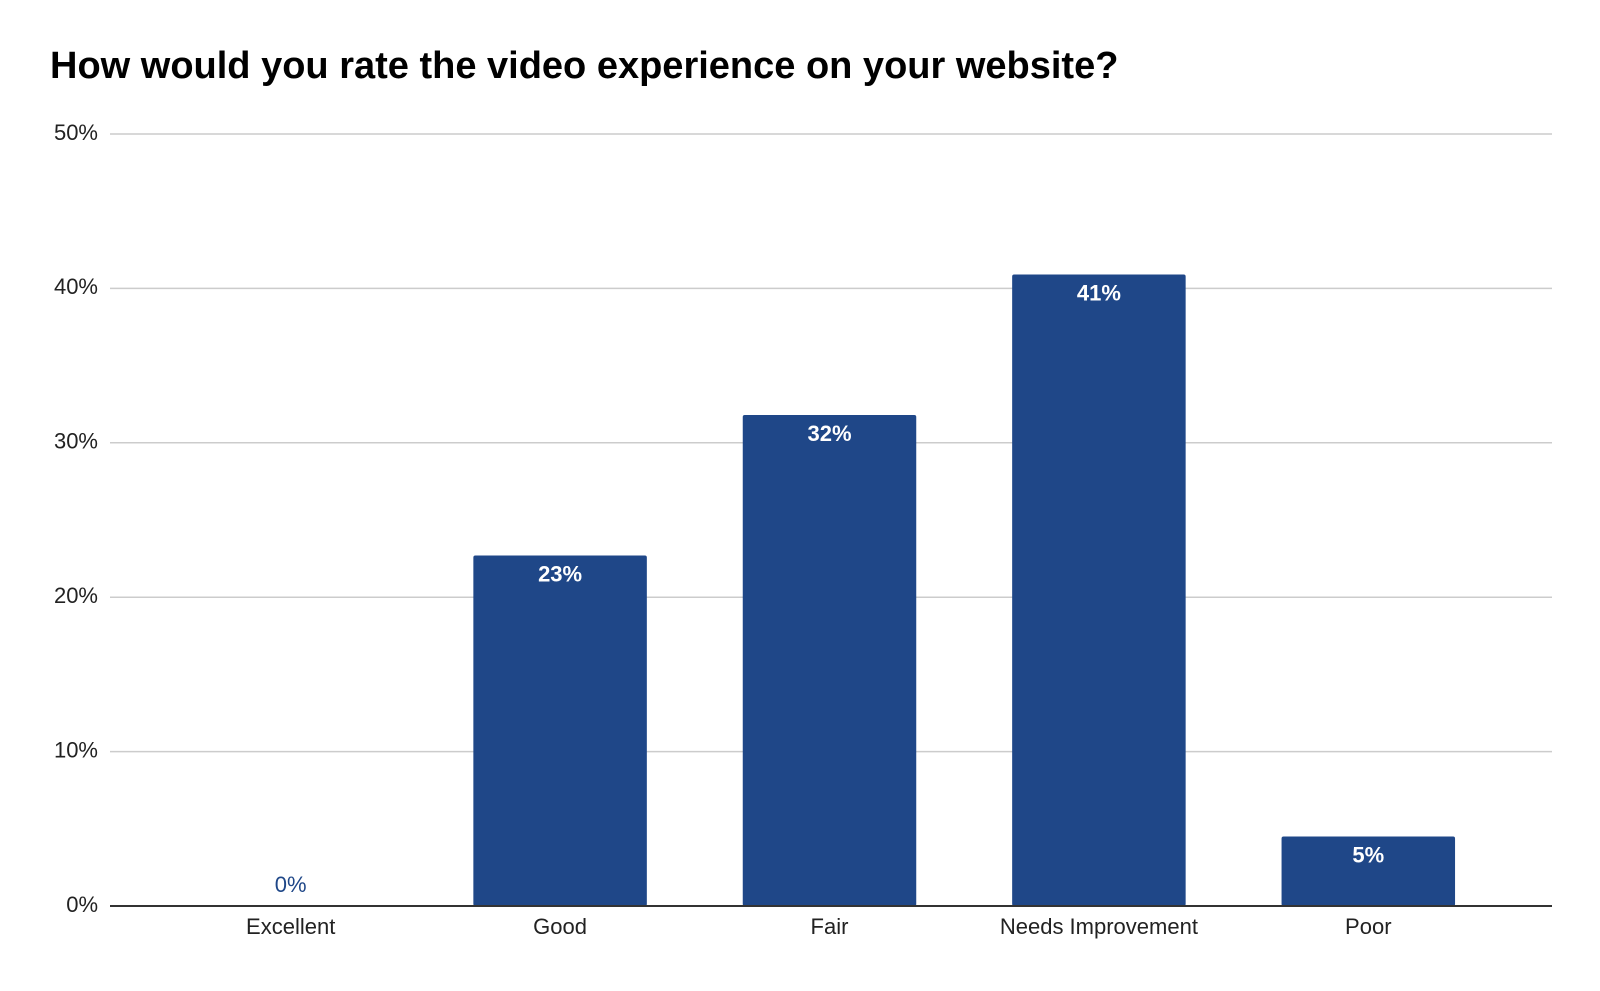 The width and height of the screenshot is (1600, 991). I want to click on y-tick-label: 30%, so click(76, 441).